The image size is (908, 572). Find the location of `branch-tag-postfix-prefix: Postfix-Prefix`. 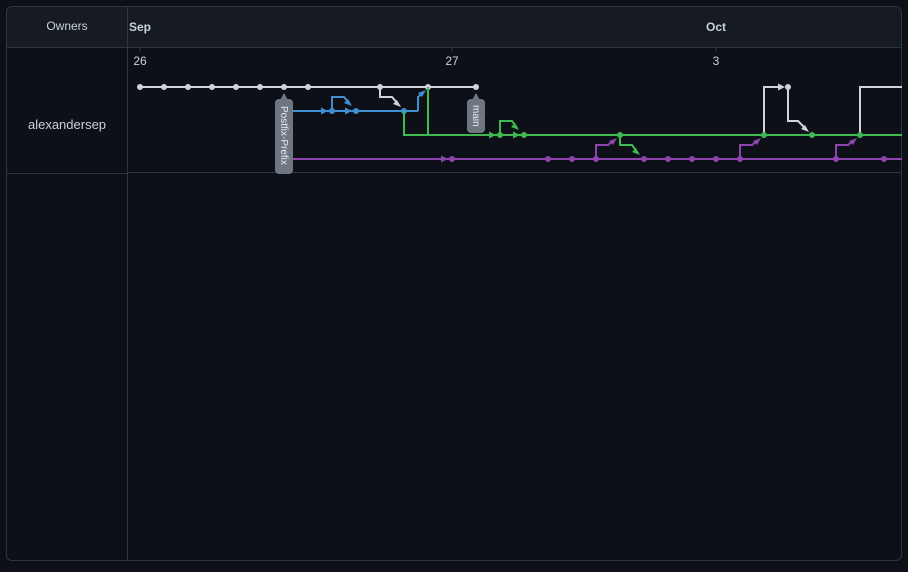

branch-tag-postfix-prefix: Postfix-Prefix is located at coordinates (284, 133).